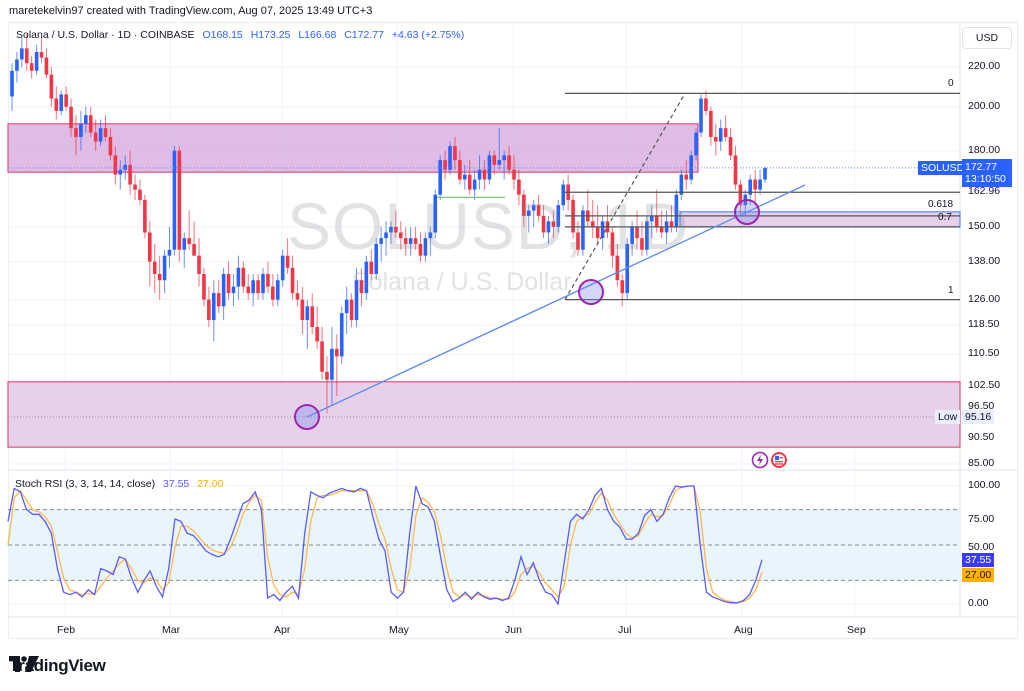  Describe the element at coordinates (981, 546) in the screenshot. I see `stoch-tick: 50.00` at that location.